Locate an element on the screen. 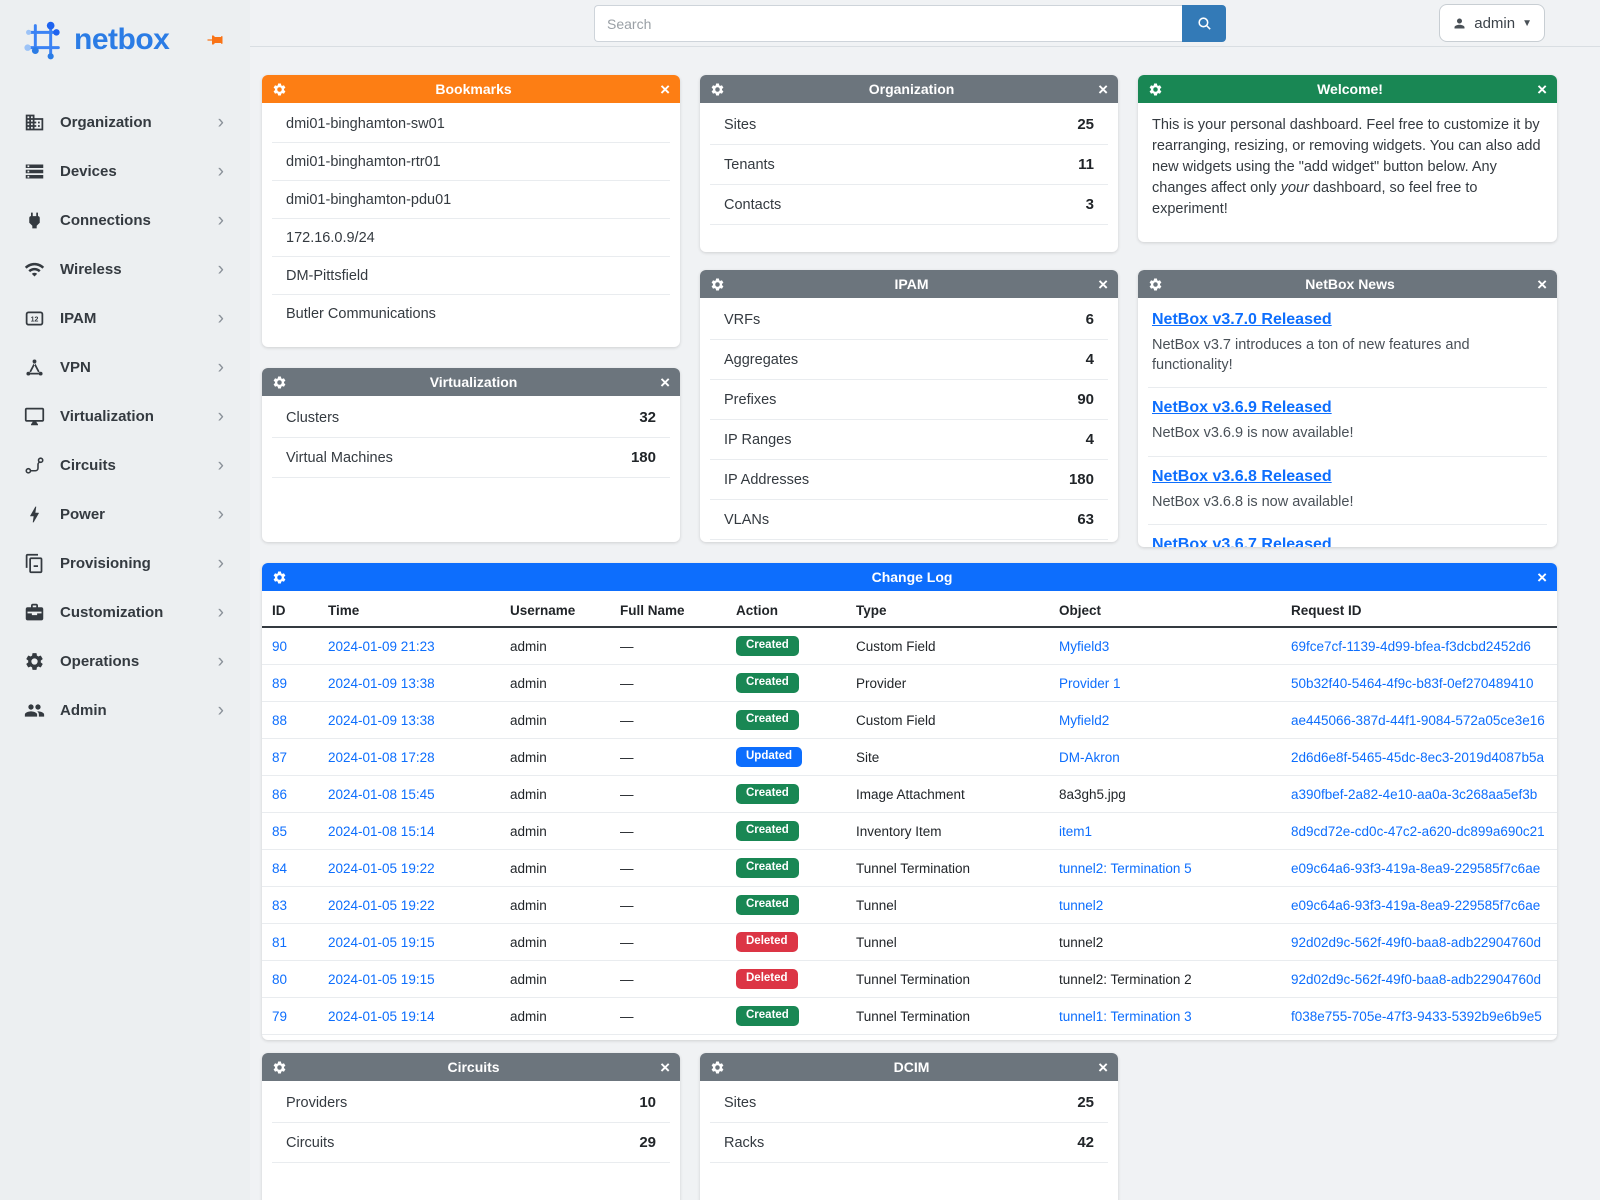 Image resolution: width=1600 pixels, height=1200 pixels. sidebar-item-provisioning: Provisioning › is located at coordinates (125, 563).